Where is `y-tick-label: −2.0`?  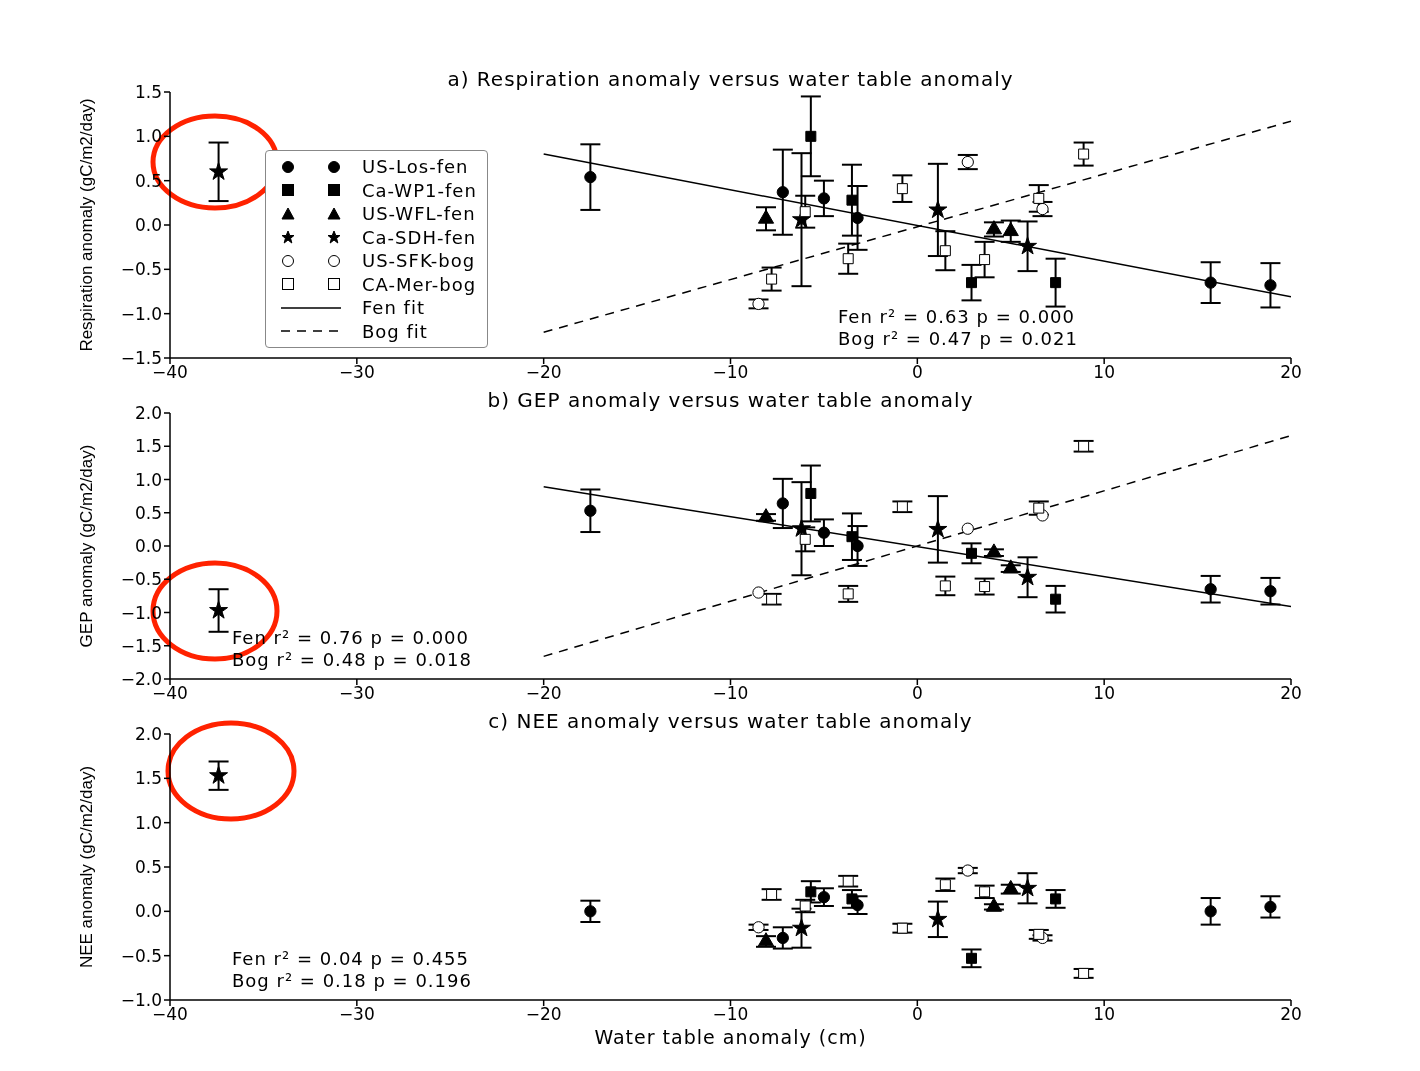 y-tick-label: −2.0 is located at coordinates (141, 679).